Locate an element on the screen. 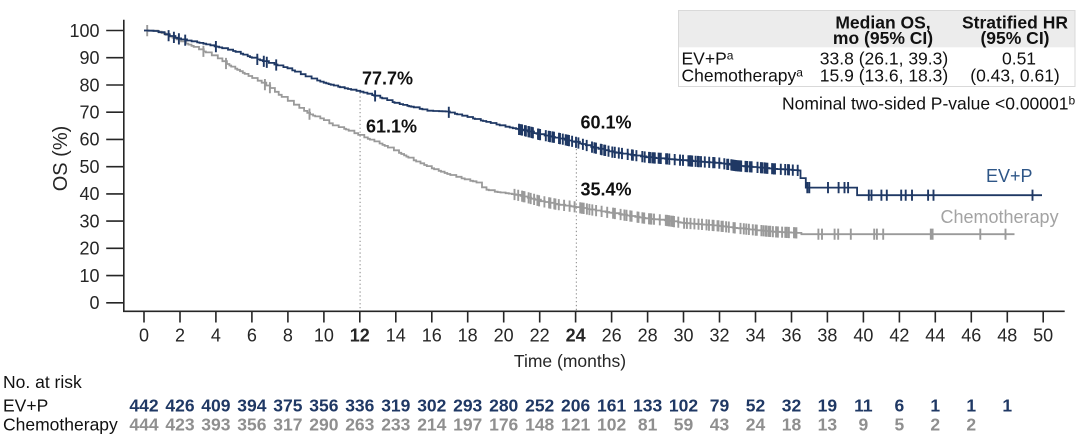  svg-text: OS (%) is located at coordinates (61, 159).